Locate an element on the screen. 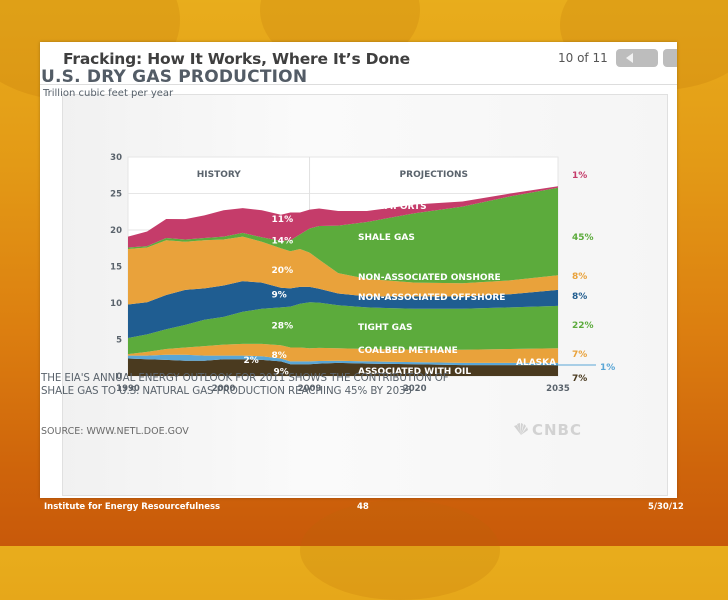  y-tick-label: 20 is located at coordinates (116, 231).